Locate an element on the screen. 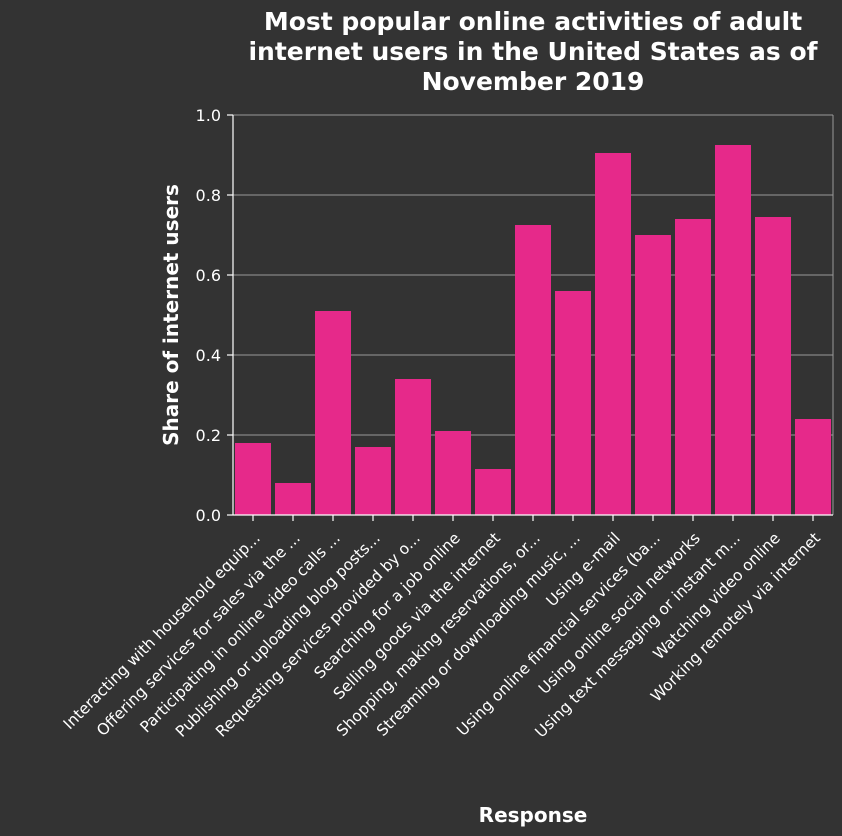 This screenshot has width=842, height=836. y-tick-label-1: 0.2 is located at coordinates (208, 435).